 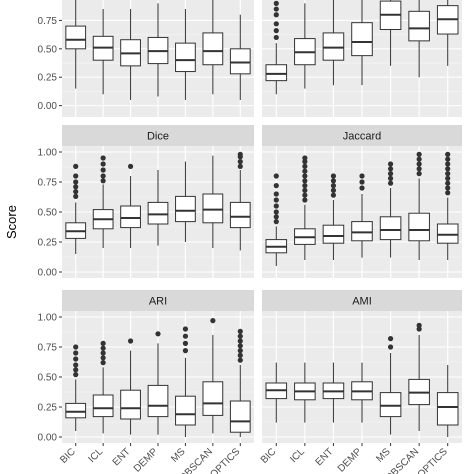 I want to click on y-axis-label: Score, so click(x=11, y=222).